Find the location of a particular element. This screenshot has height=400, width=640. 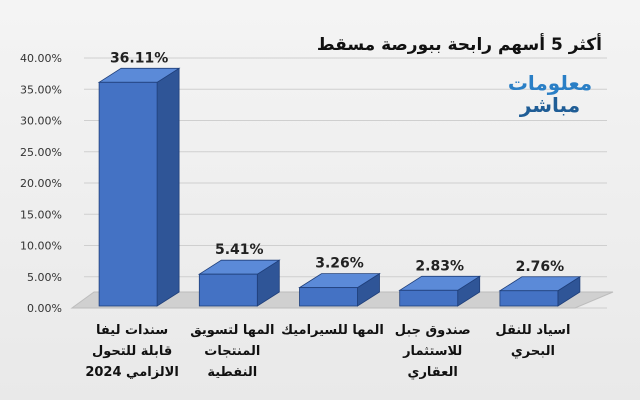

y-tick-label: 0.00% is located at coordinates (44, 308).